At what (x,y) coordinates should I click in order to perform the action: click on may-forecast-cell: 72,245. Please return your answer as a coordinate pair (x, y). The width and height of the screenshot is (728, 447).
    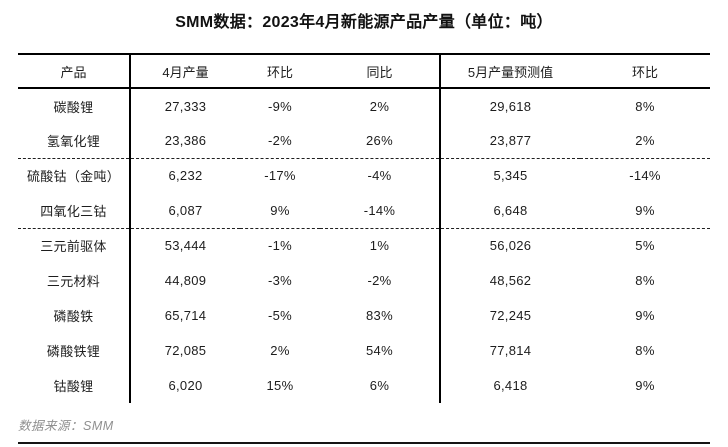
    Looking at the image, I should click on (510, 315).